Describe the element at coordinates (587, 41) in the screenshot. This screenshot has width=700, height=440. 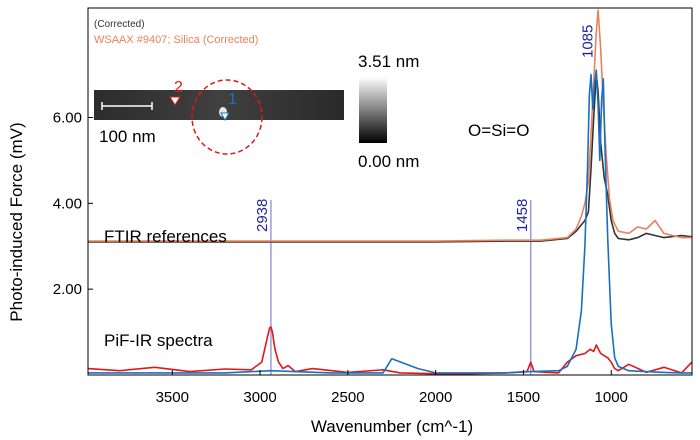
I see `peak-marker-label: 1085` at that location.